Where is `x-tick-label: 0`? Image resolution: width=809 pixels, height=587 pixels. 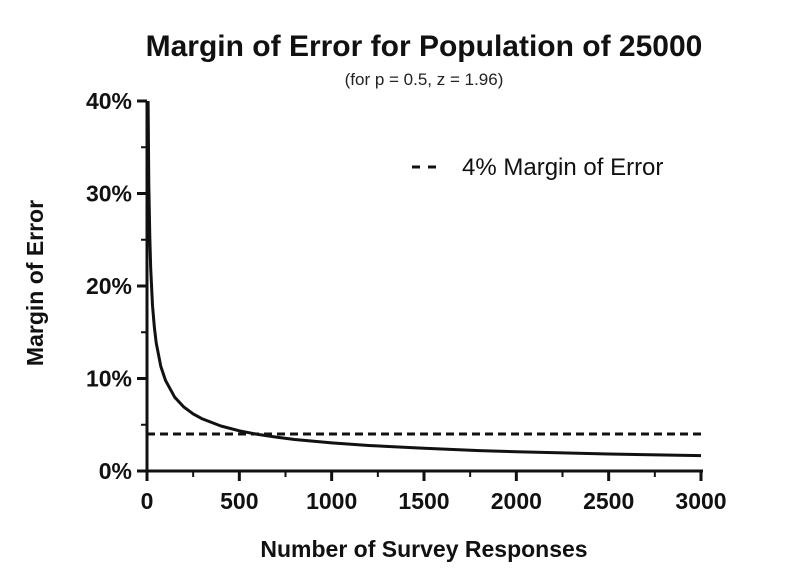 x-tick-label: 0 is located at coordinates (147, 501).